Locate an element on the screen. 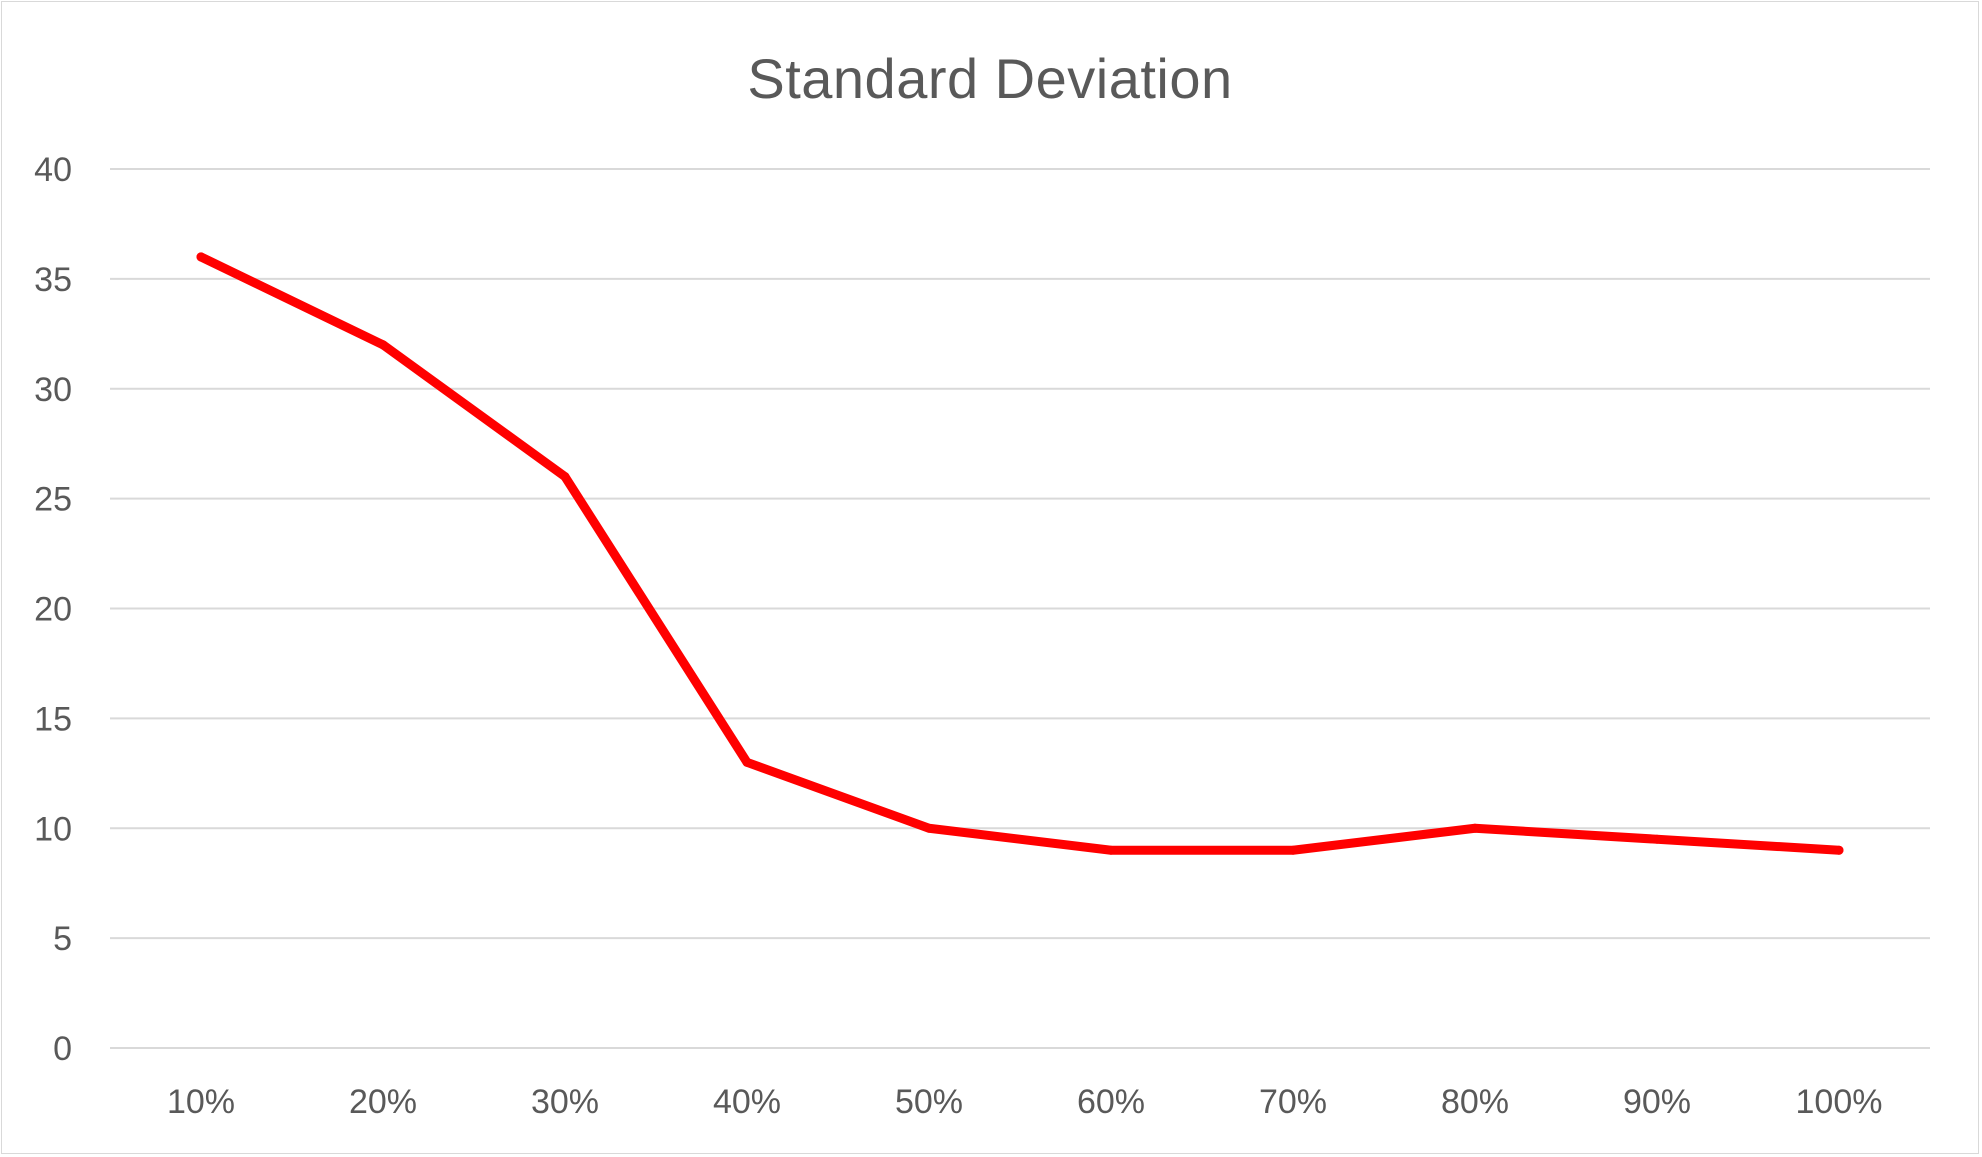 This screenshot has width=1982, height=1157. y-tick-label: 0 is located at coordinates (62, 1049).